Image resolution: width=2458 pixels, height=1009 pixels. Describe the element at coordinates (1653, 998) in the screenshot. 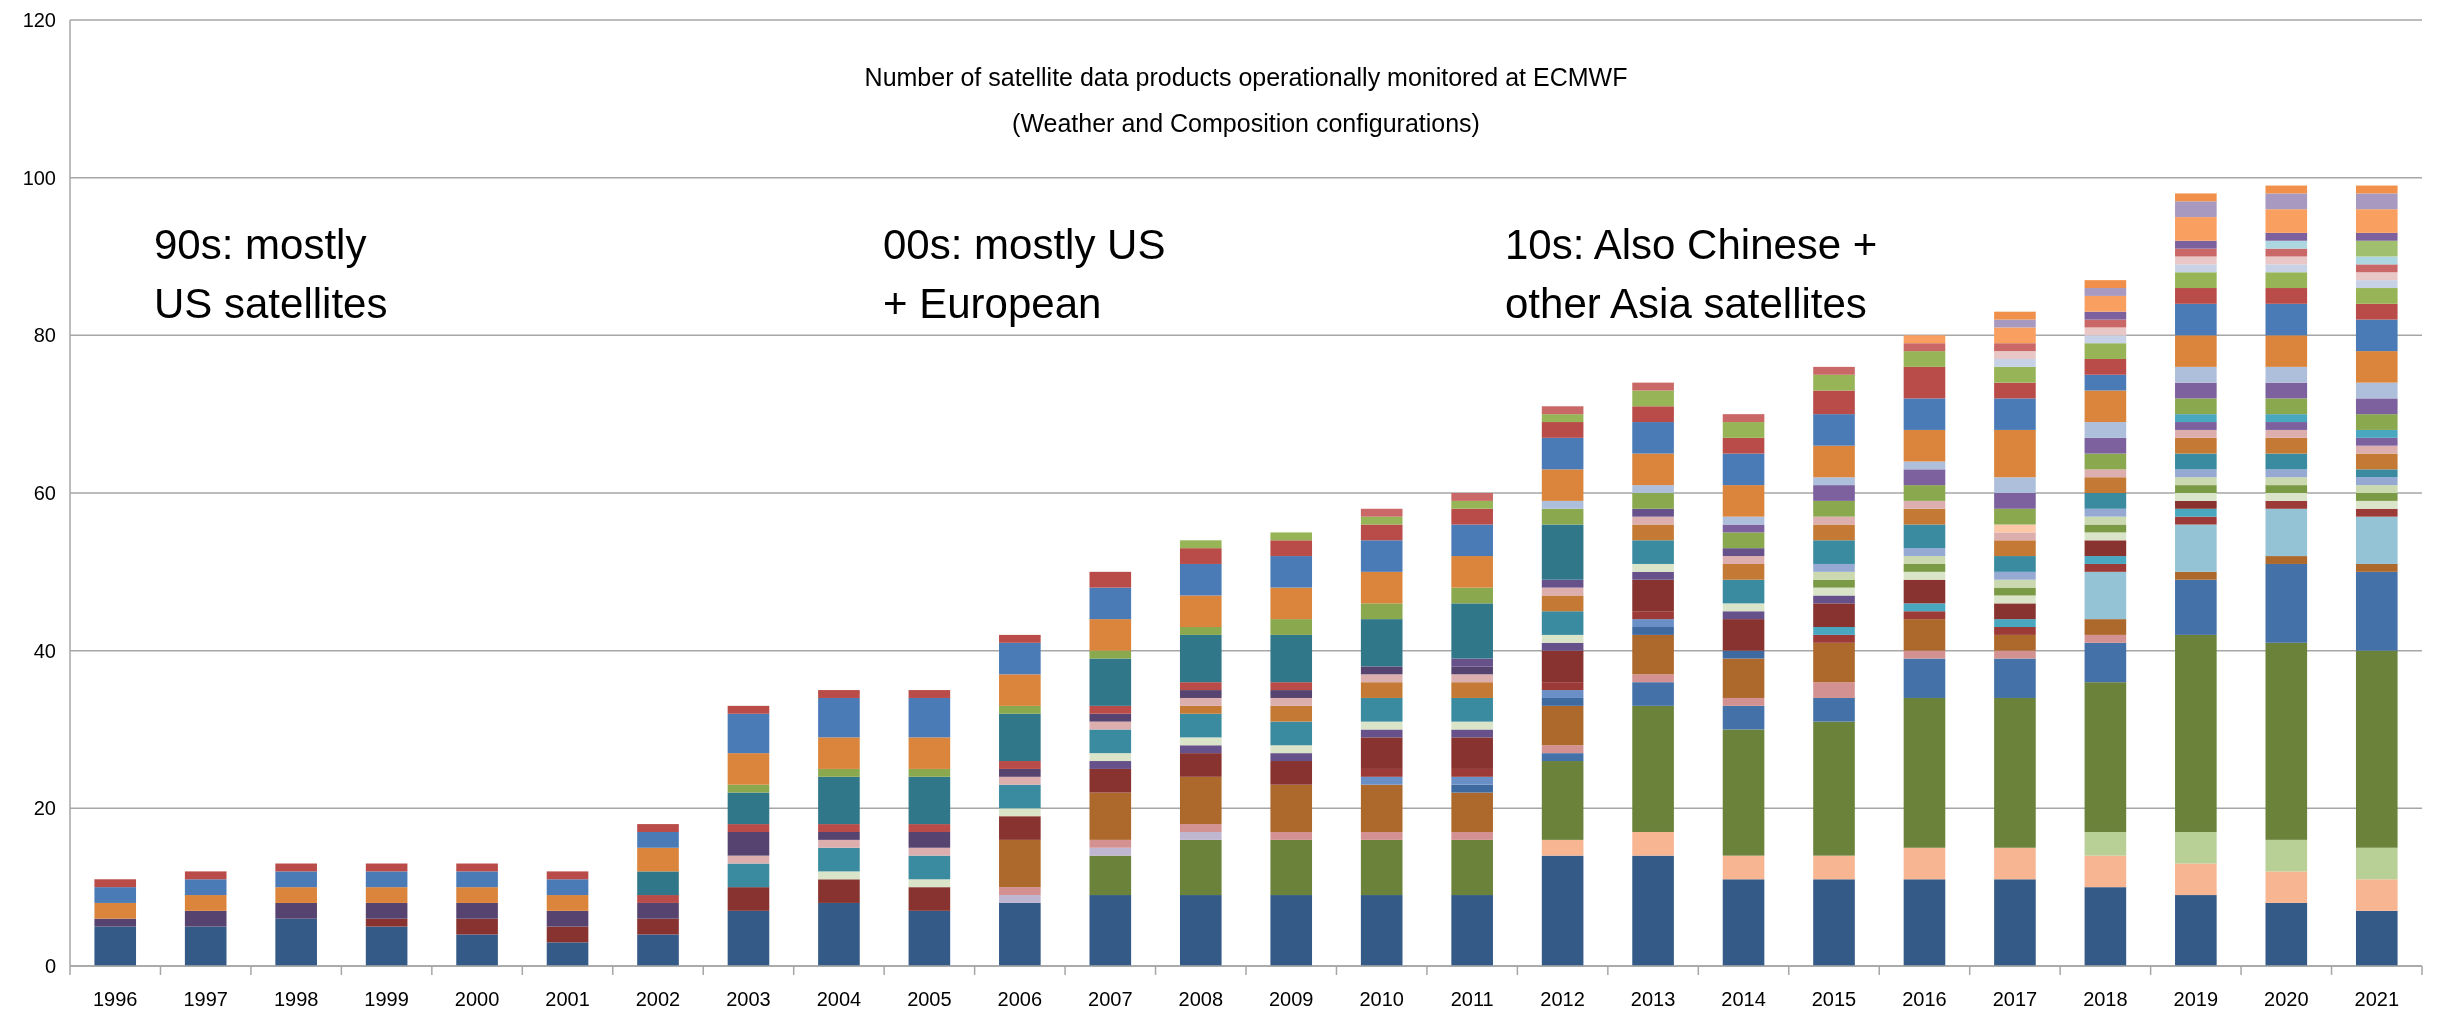

I see `x-tick-label: 2013` at that location.